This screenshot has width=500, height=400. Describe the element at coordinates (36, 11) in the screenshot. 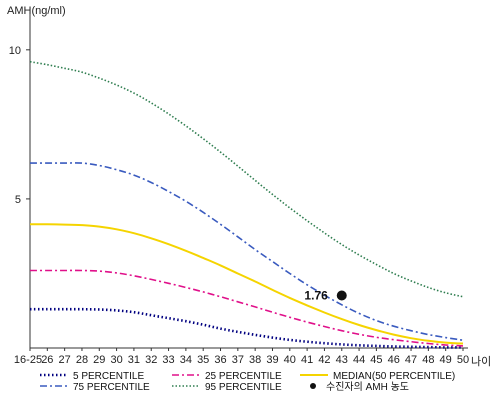

I see `y-axis-title: AMH(ng/ml)` at that location.